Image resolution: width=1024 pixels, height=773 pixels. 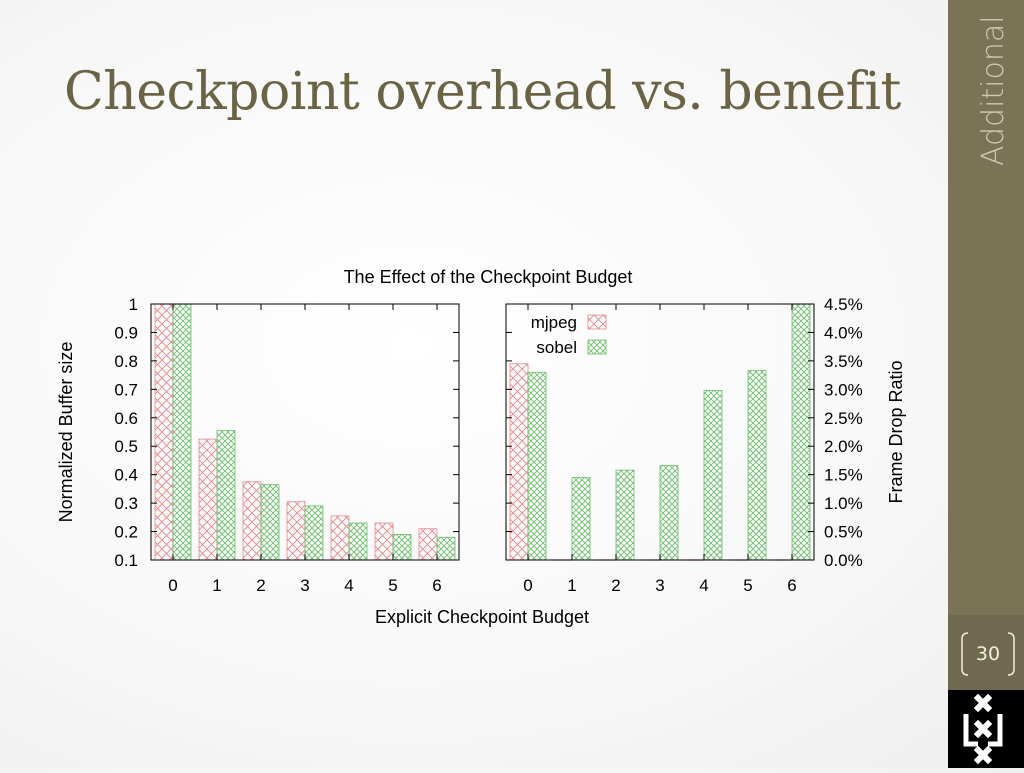 What do you see at coordinates (986, 729) in the screenshot?
I see `uva-logo-icon` at bounding box center [986, 729].